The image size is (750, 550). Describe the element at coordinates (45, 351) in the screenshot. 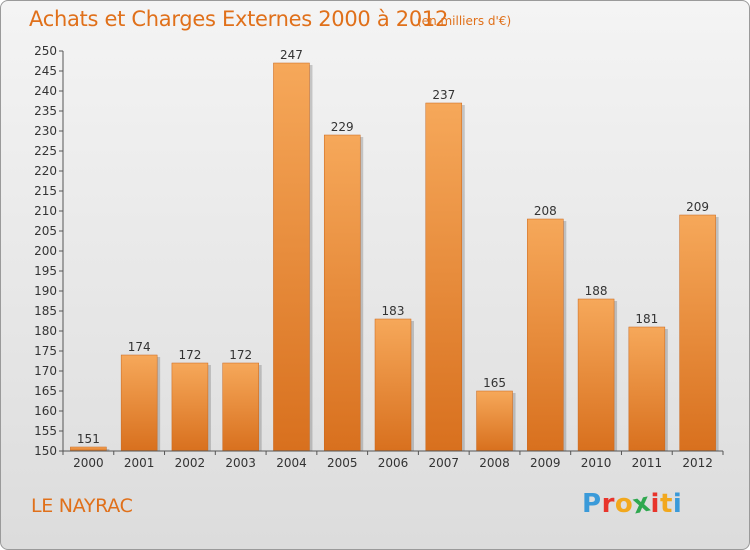

I see `y-tick-label: 175` at that location.